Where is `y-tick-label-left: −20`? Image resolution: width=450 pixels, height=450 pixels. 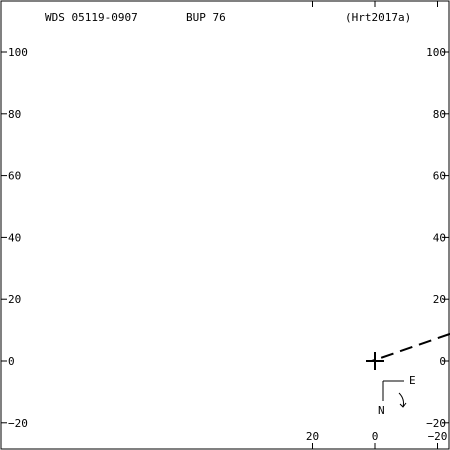 y-tick-label-left: −20 is located at coordinates (18, 423).